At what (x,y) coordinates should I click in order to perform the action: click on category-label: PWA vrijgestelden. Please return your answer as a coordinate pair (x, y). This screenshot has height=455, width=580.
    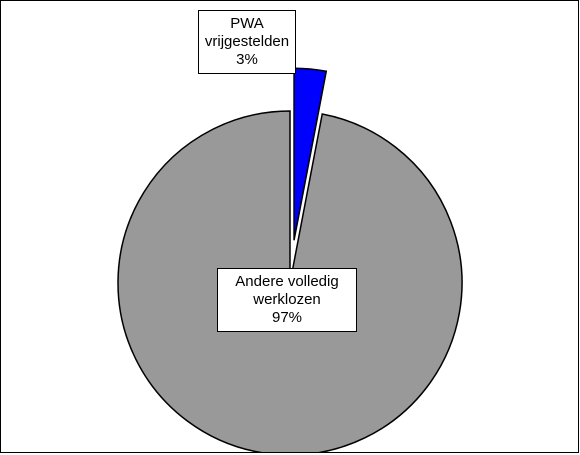
    Looking at the image, I should click on (247, 32).